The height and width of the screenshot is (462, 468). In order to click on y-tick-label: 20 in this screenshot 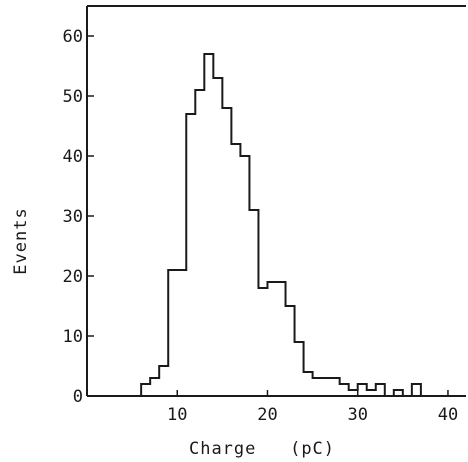, I will do `click(73, 277)`.